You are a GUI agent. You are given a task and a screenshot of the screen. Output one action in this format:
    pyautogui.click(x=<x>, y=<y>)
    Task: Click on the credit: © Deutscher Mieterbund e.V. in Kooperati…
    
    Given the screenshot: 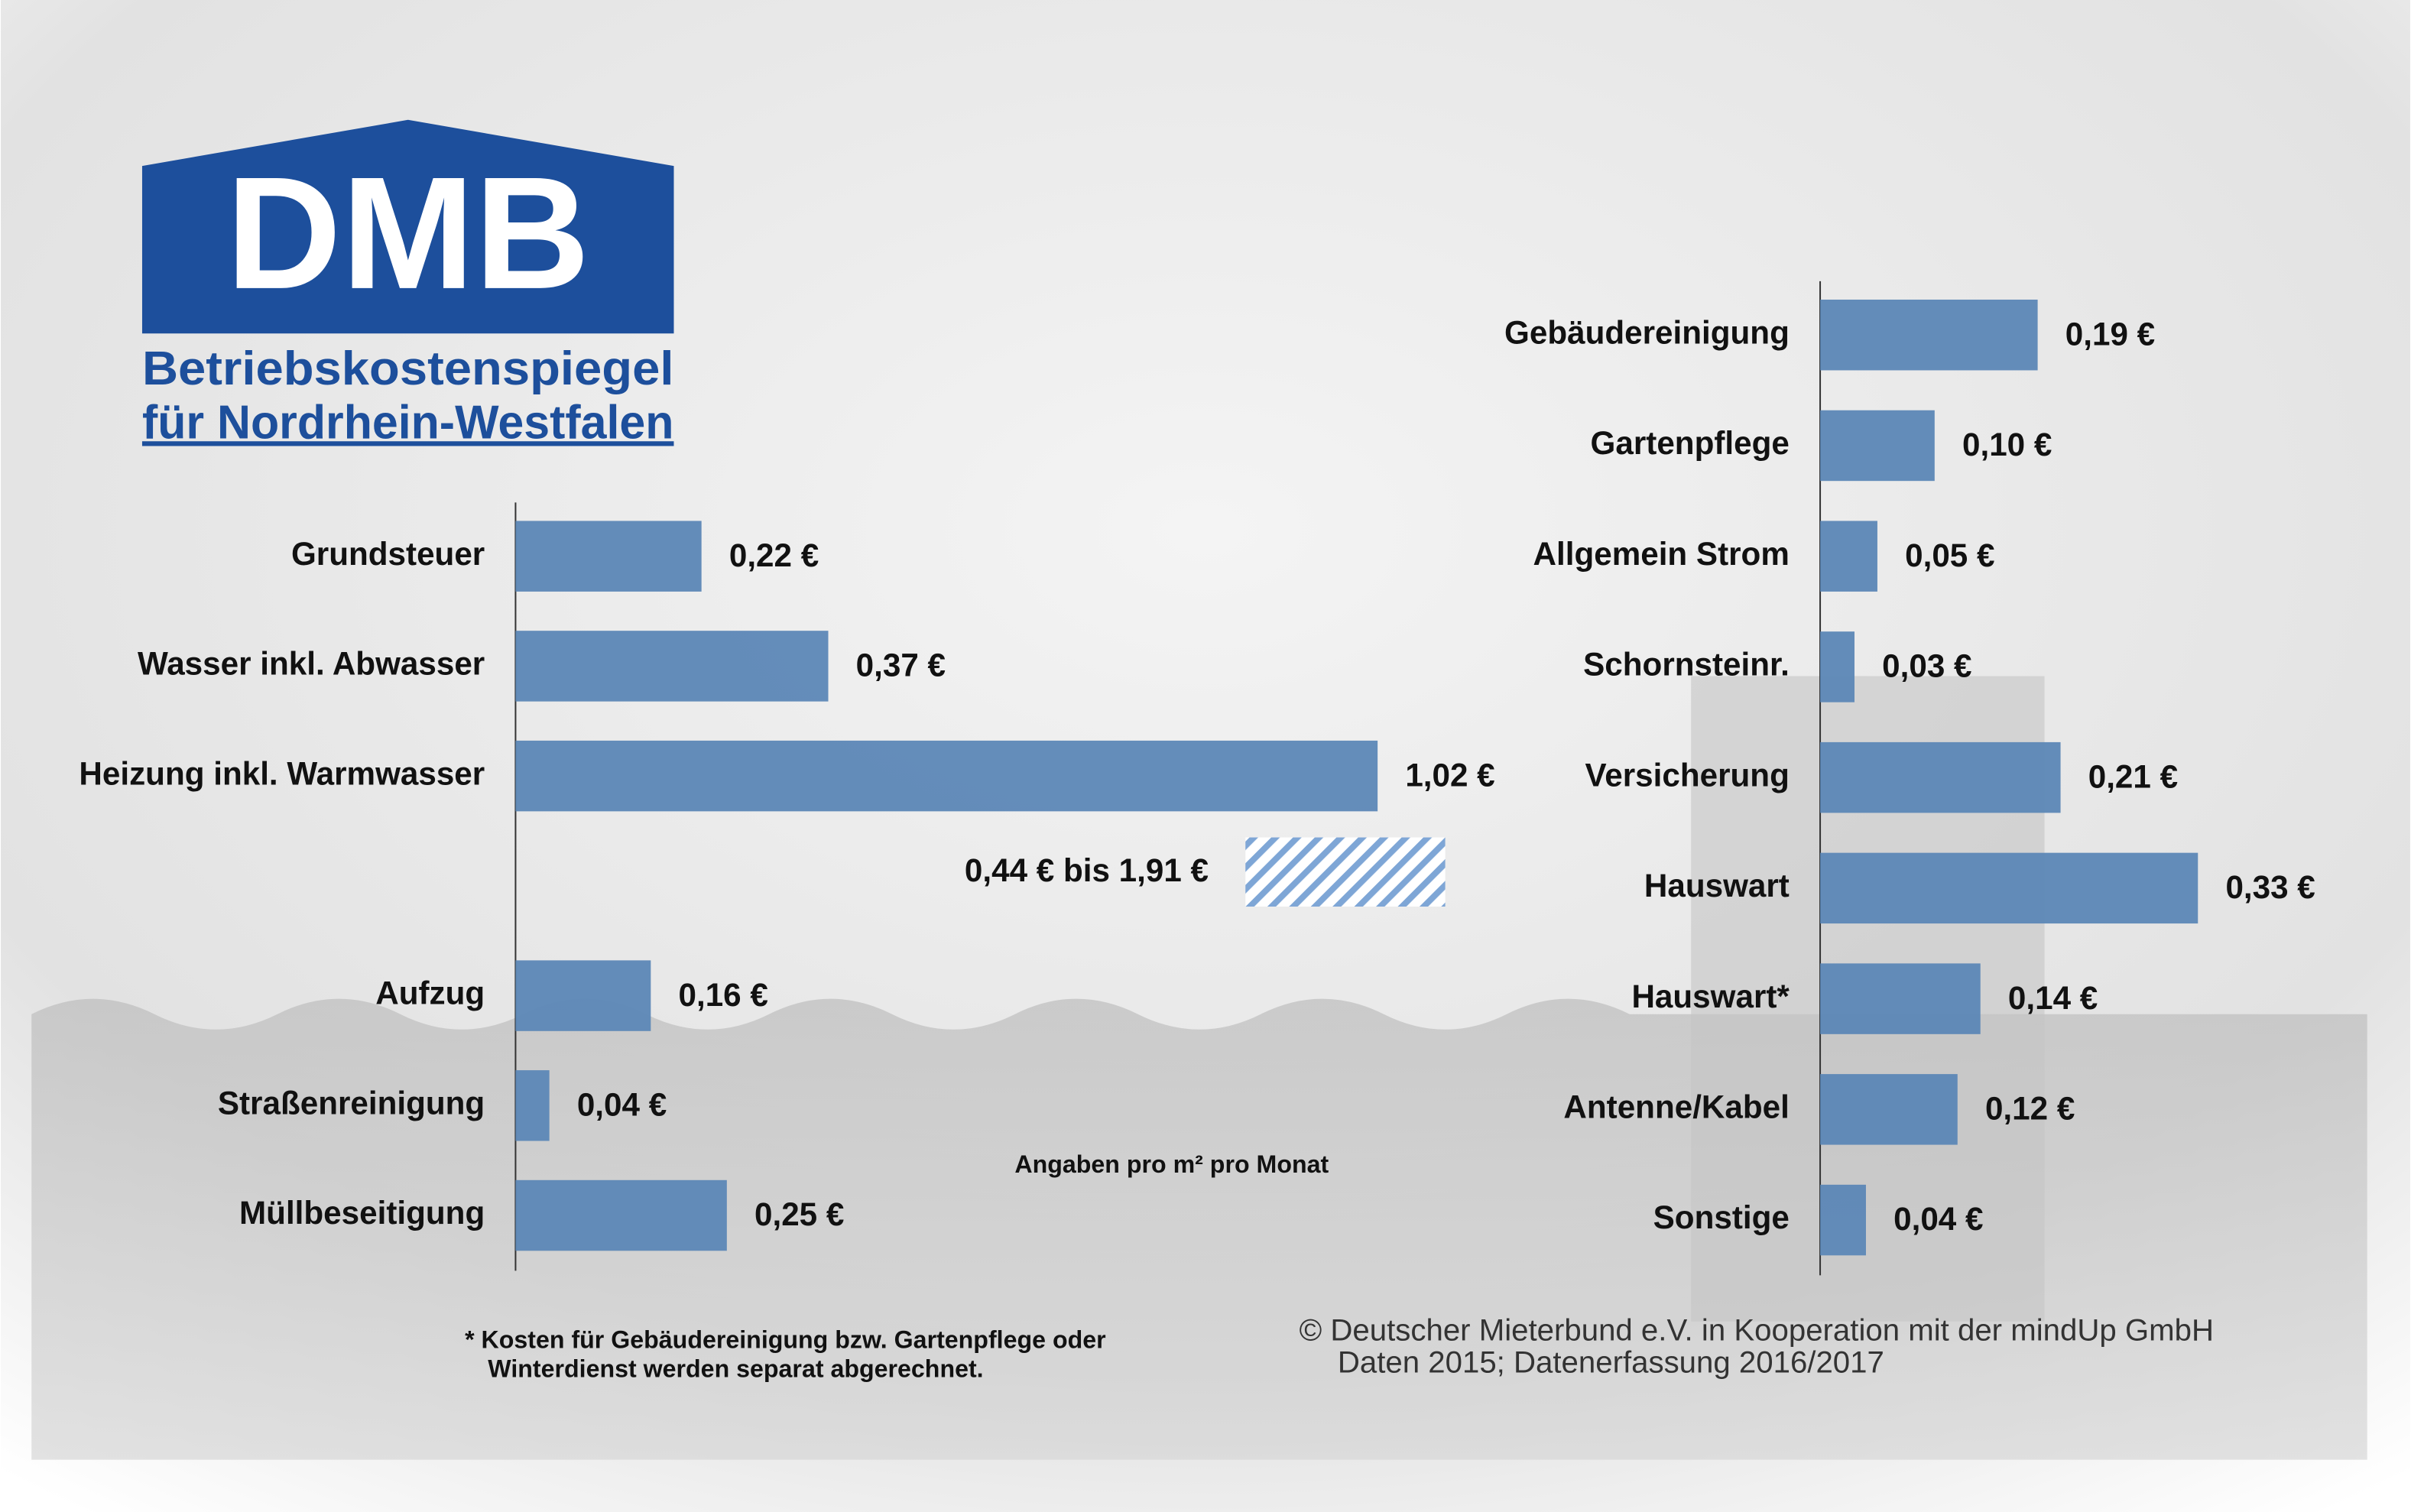 What is the action you would take?
    pyautogui.click(x=1757, y=1329)
    